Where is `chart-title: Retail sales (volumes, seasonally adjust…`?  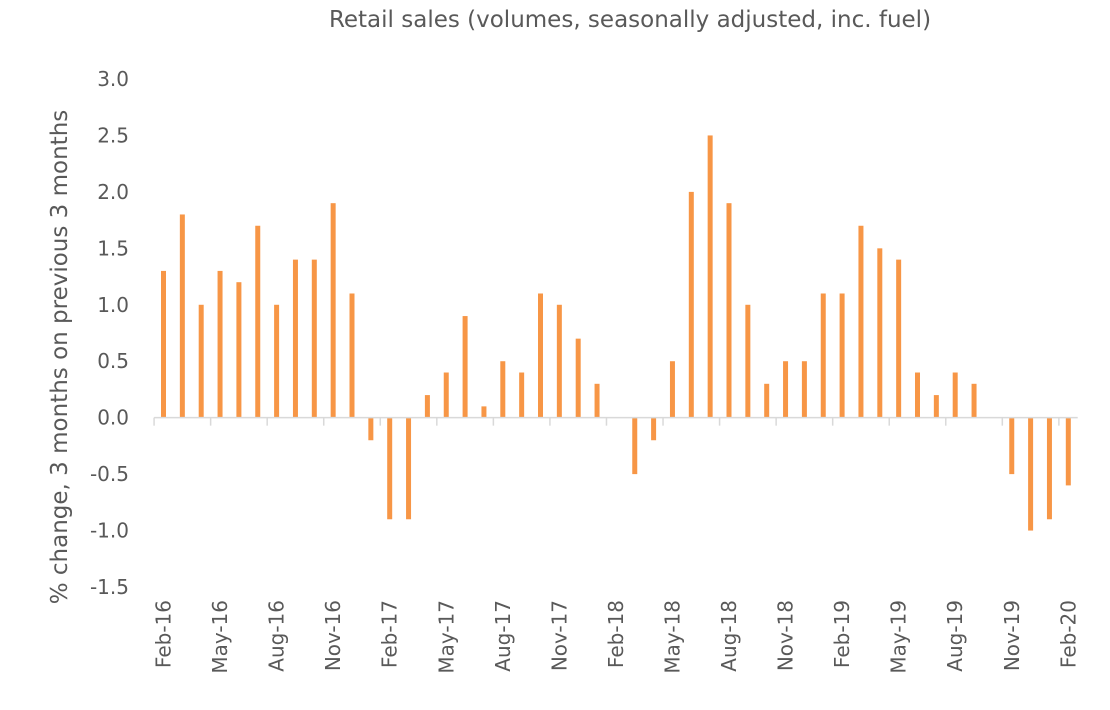 chart-title: Retail sales (volumes, seasonally adjust… is located at coordinates (630, 20).